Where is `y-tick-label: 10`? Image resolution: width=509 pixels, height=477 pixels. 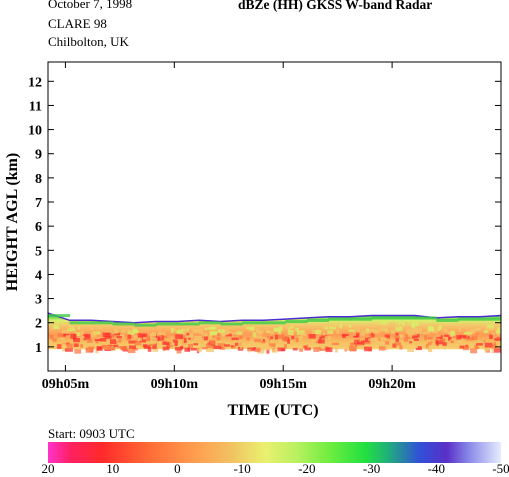 y-tick-label: 10 is located at coordinates (35, 131).